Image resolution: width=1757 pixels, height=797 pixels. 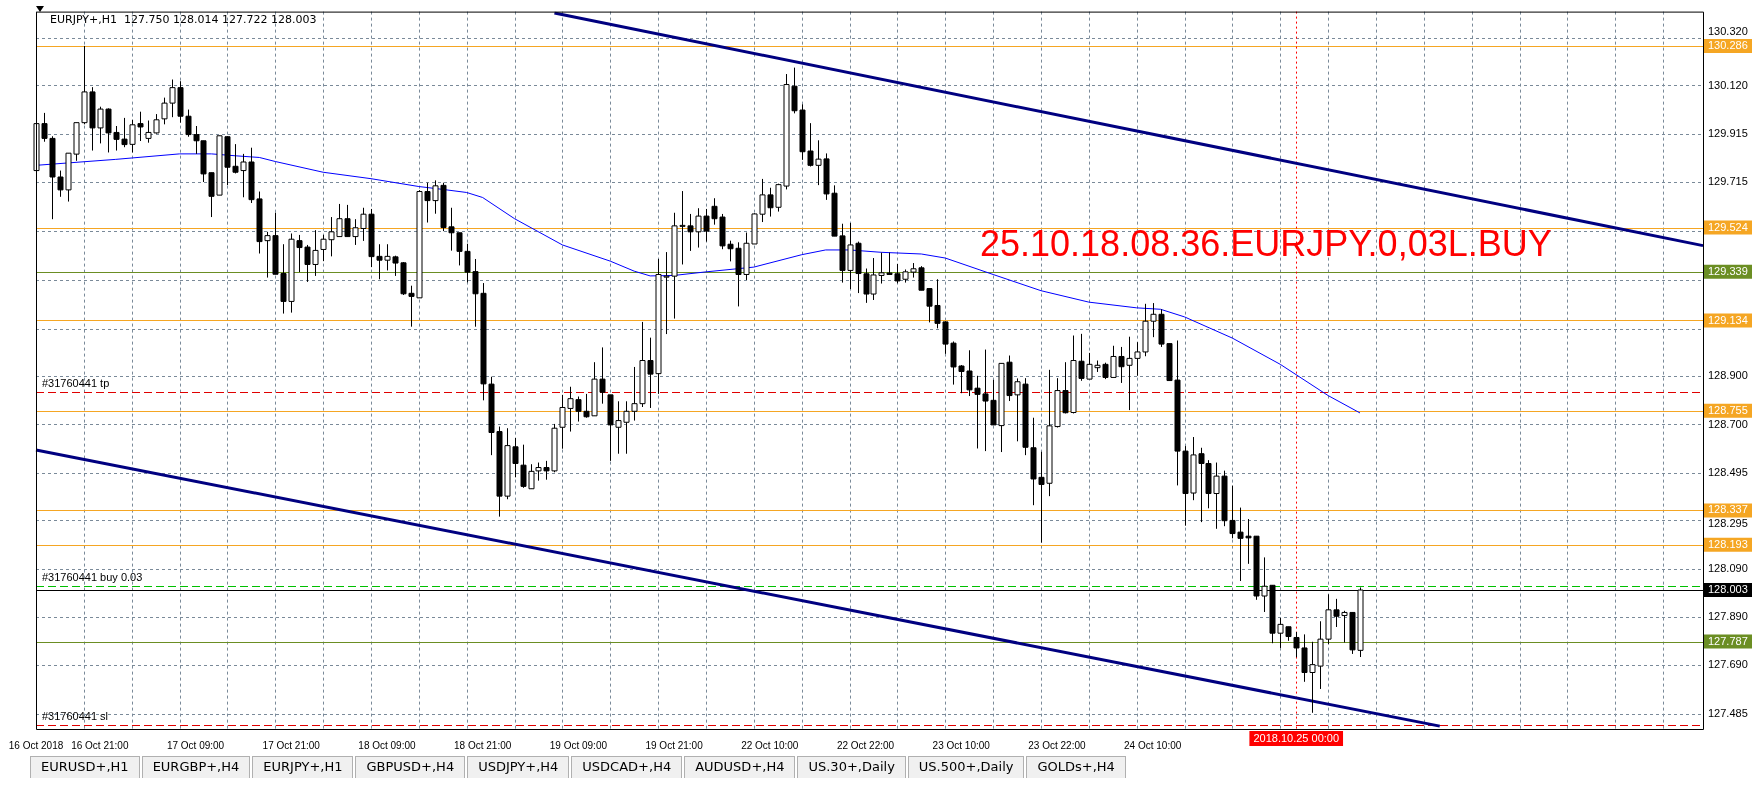 What do you see at coordinates (100, 745) in the screenshot?
I see `x-tick-label: 16 Oct 21:00` at bounding box center [100, 745].